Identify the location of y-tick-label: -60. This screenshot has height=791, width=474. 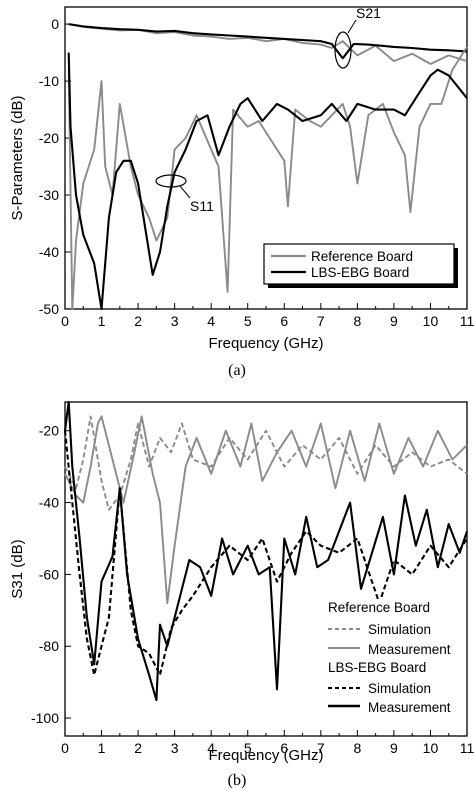
(49, 574).